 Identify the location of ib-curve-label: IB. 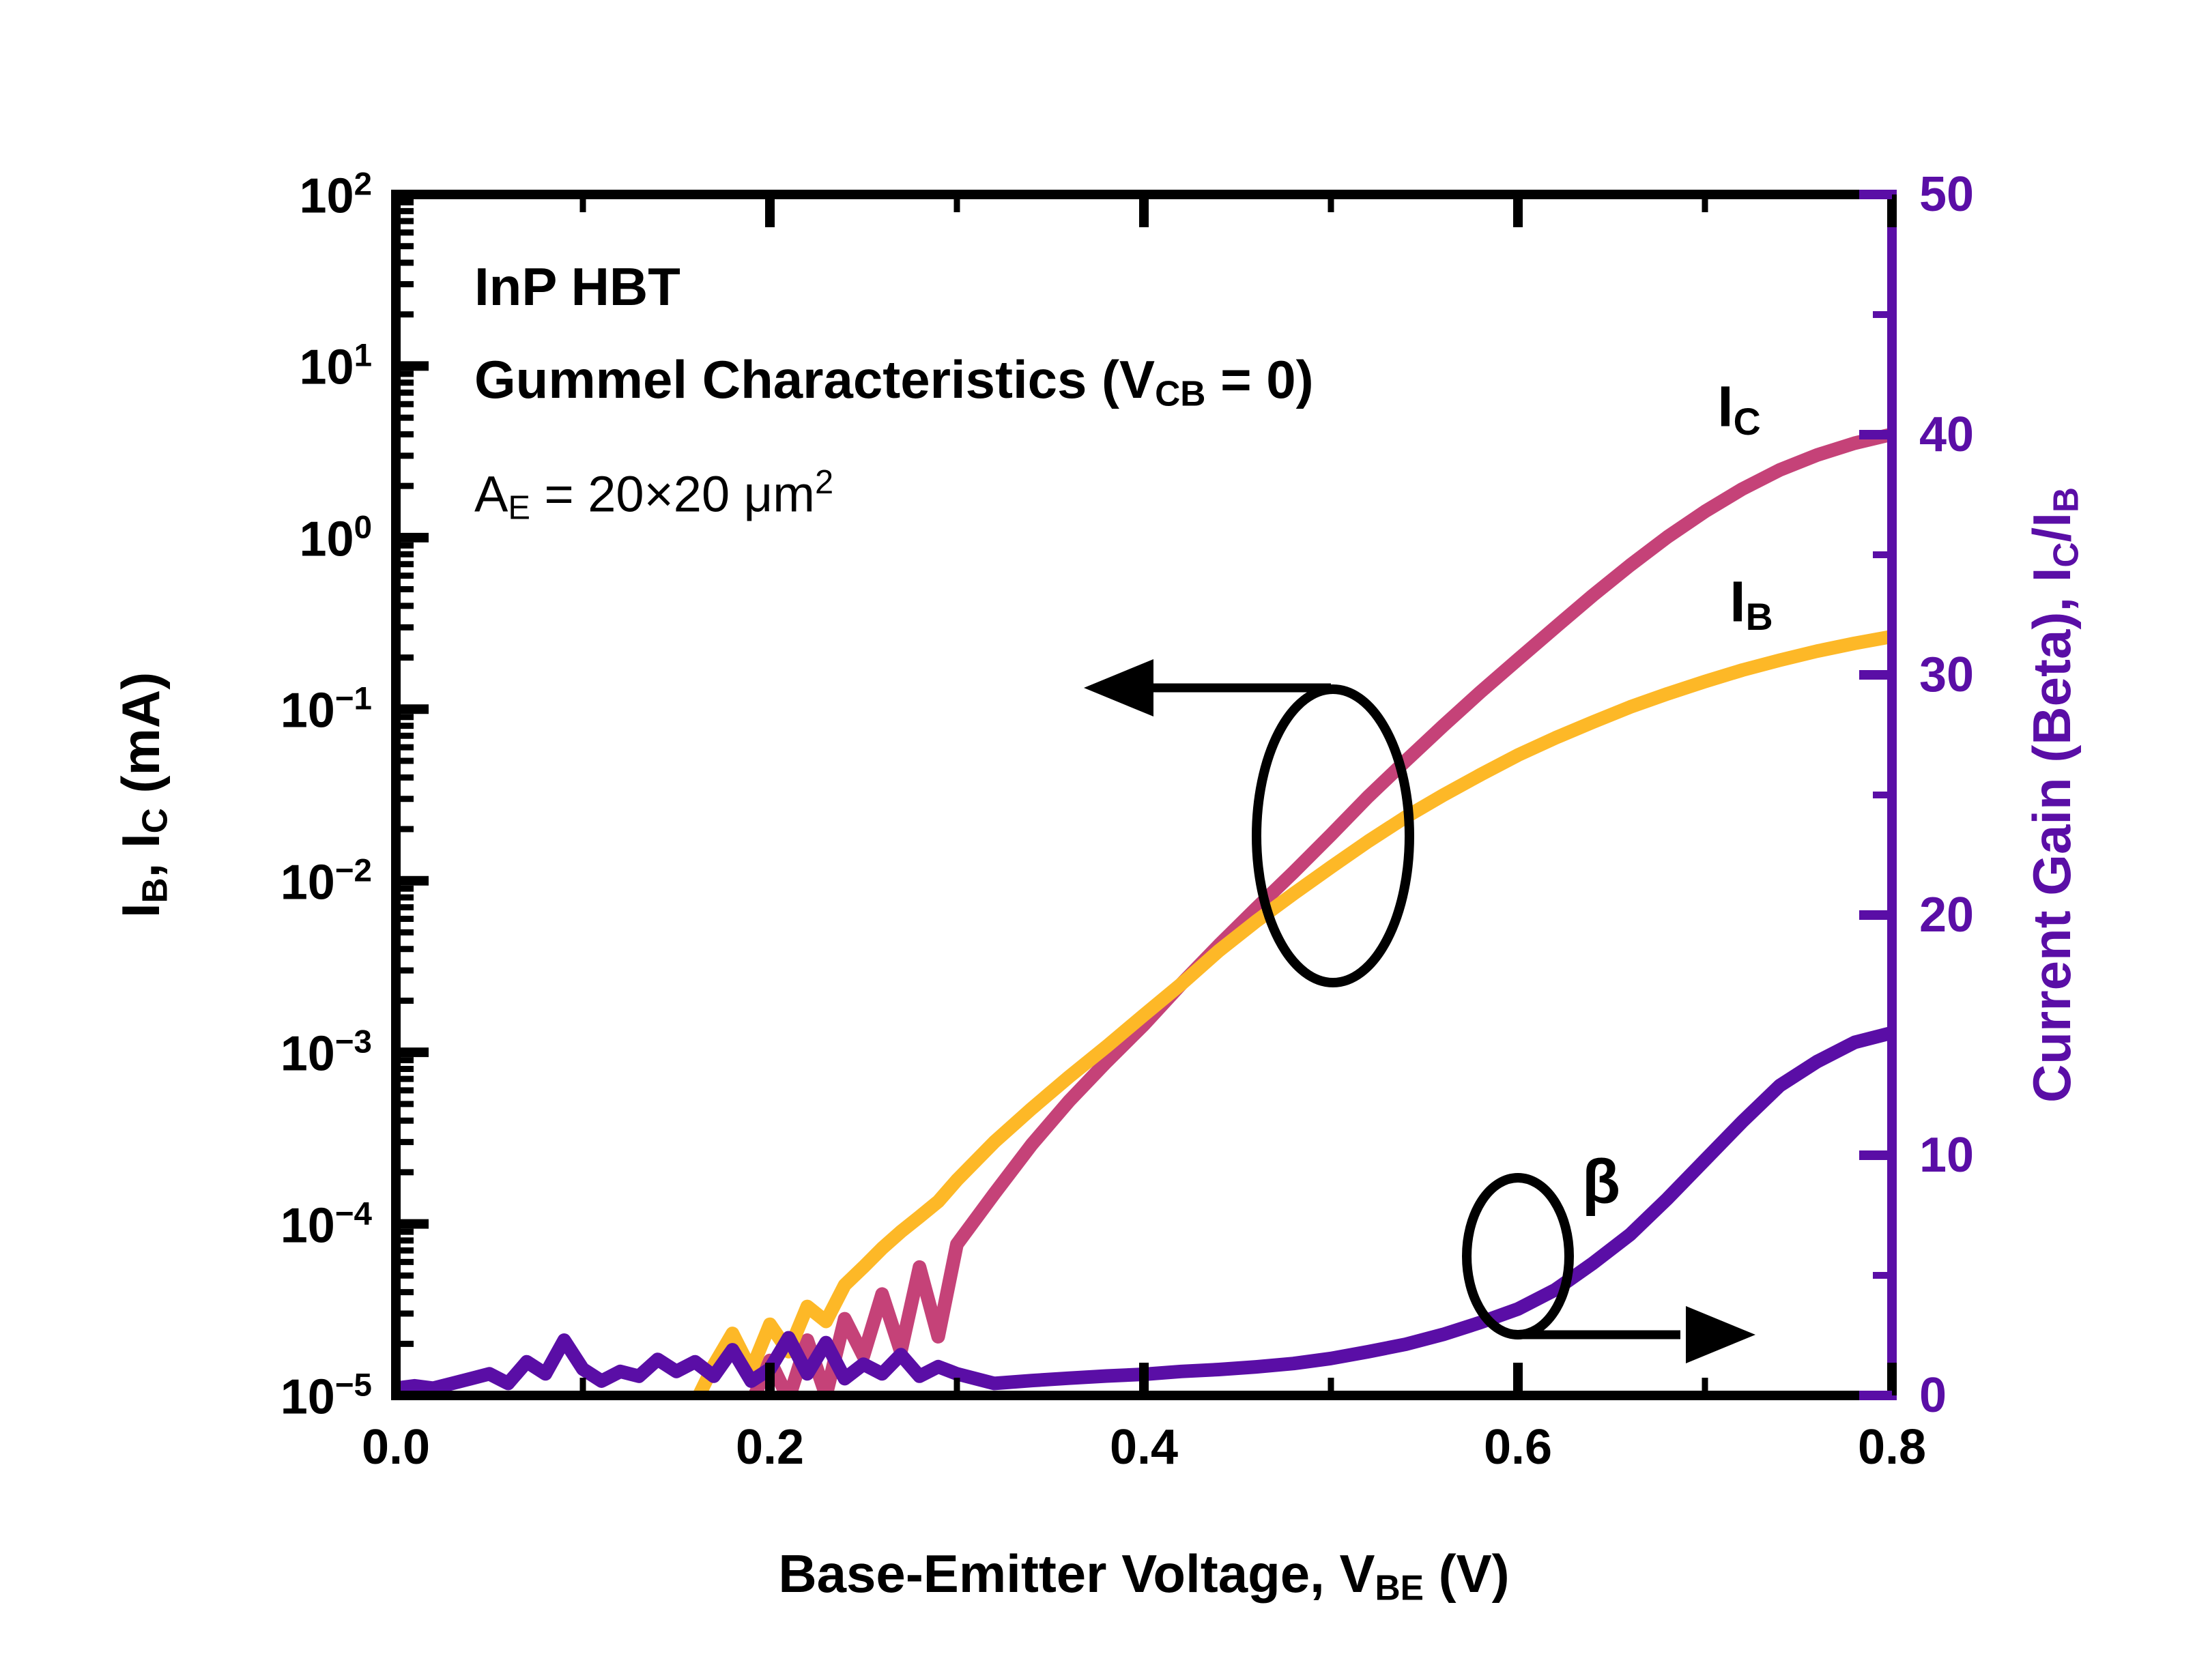
(1751, 603).